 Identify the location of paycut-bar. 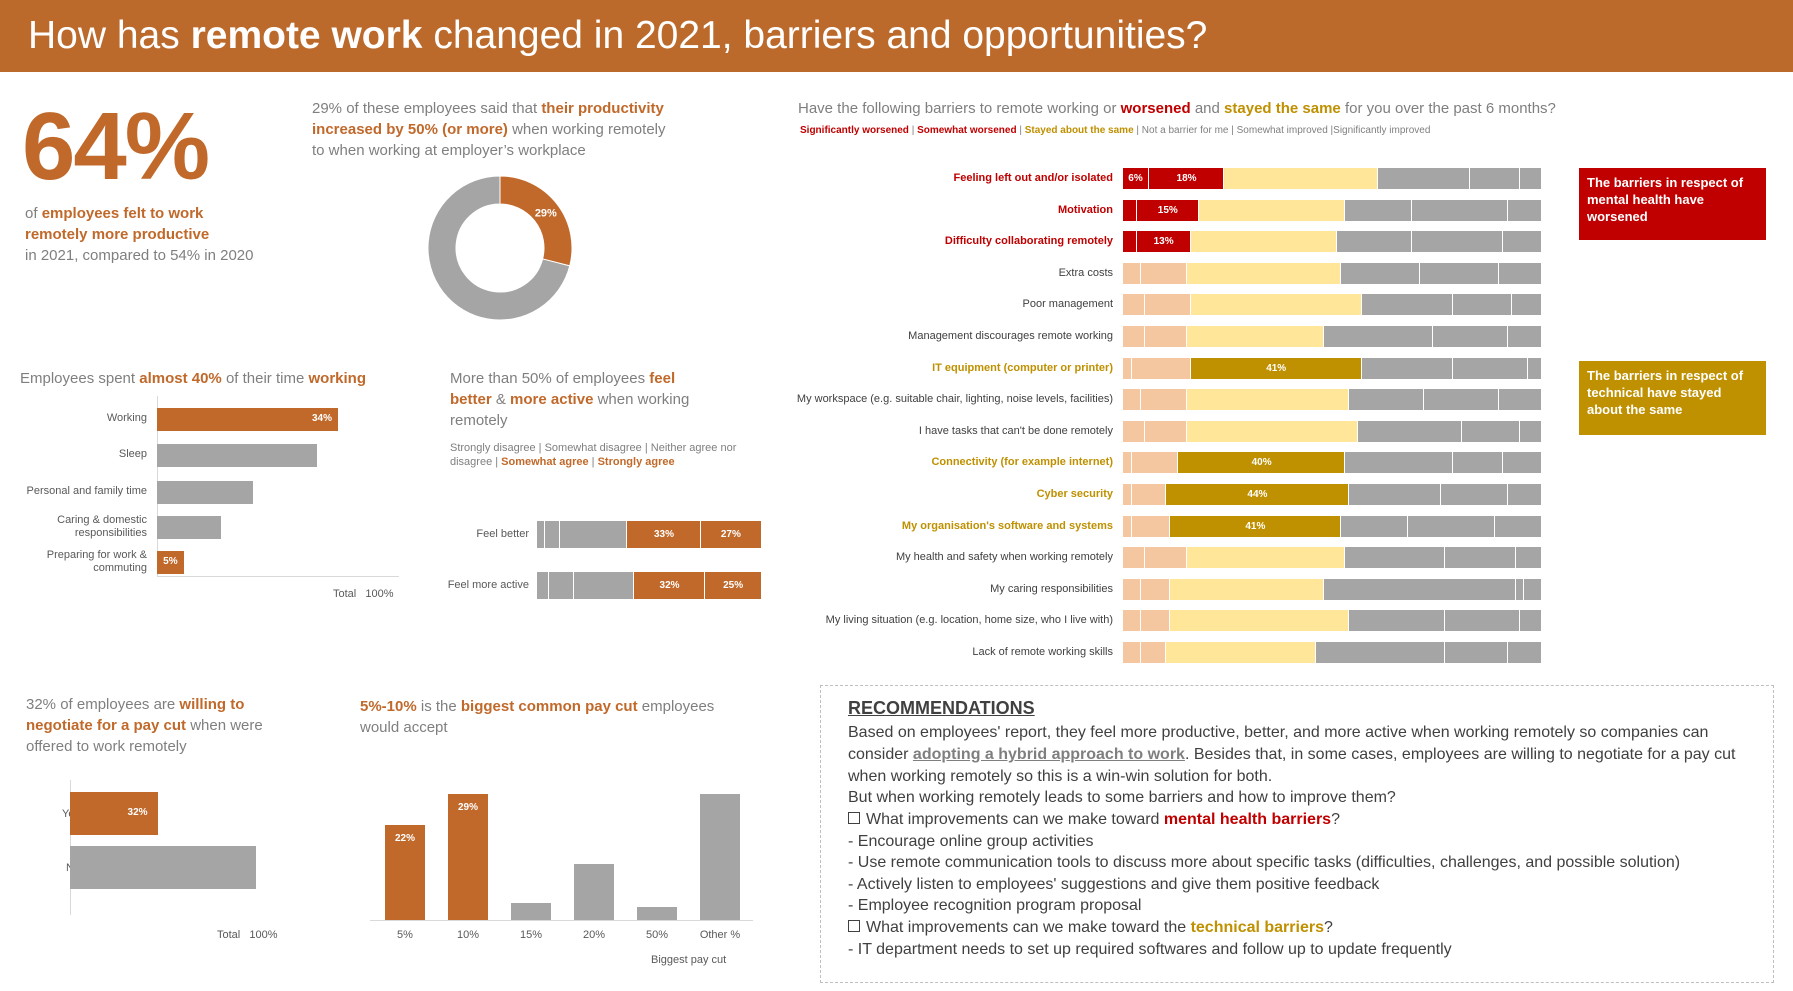
(720, 857).